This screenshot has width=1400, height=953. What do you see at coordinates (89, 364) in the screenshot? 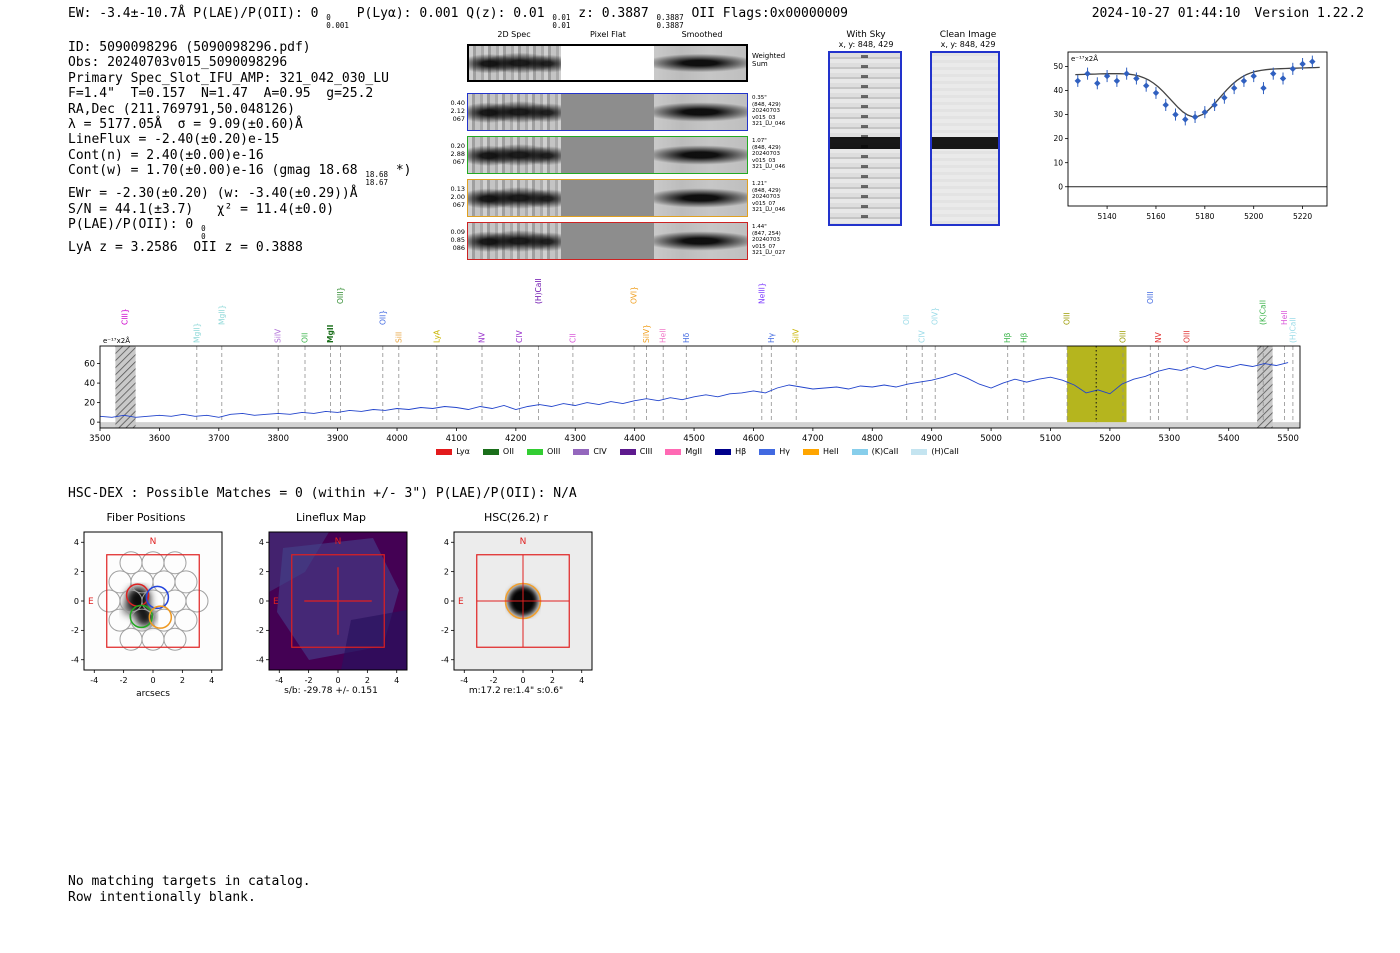
I see `svg-text: 60` at bounding box center [89, 364].